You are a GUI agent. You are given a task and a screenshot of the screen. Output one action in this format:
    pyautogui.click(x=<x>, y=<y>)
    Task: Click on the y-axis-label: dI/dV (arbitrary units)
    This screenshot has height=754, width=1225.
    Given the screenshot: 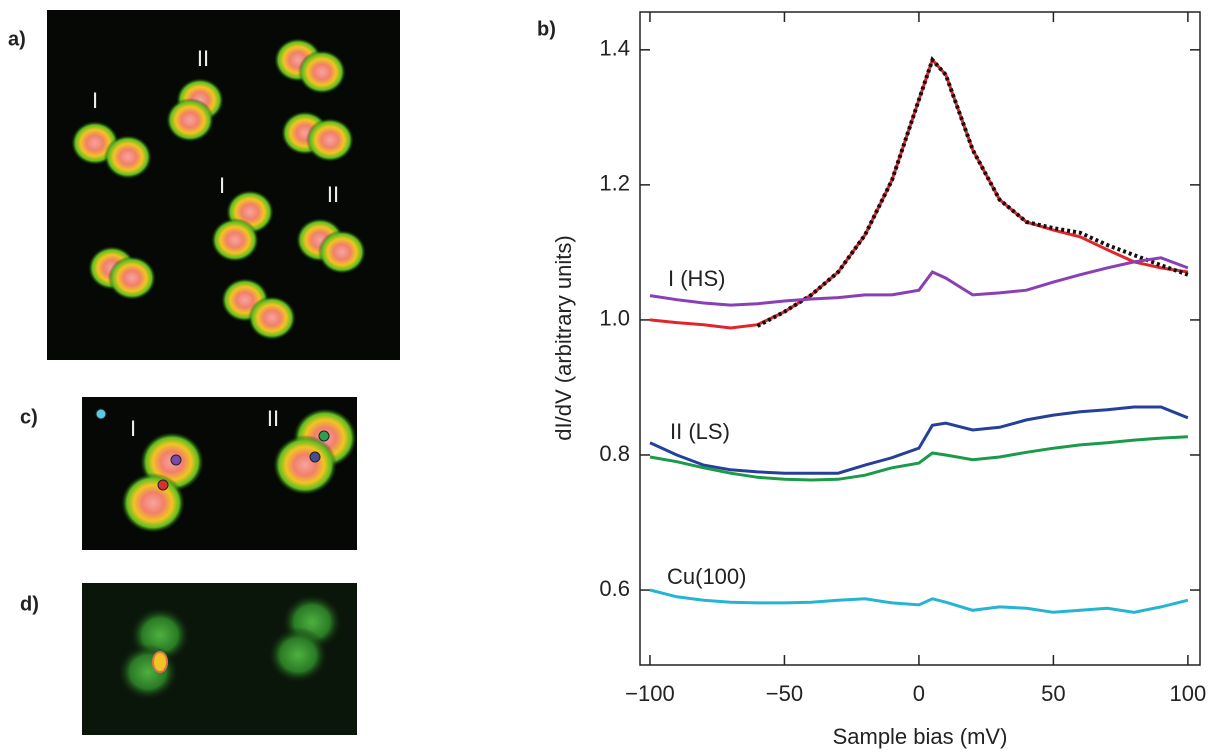 What is the action you would take?
    pyautogui.click(x=563, y=337)
    